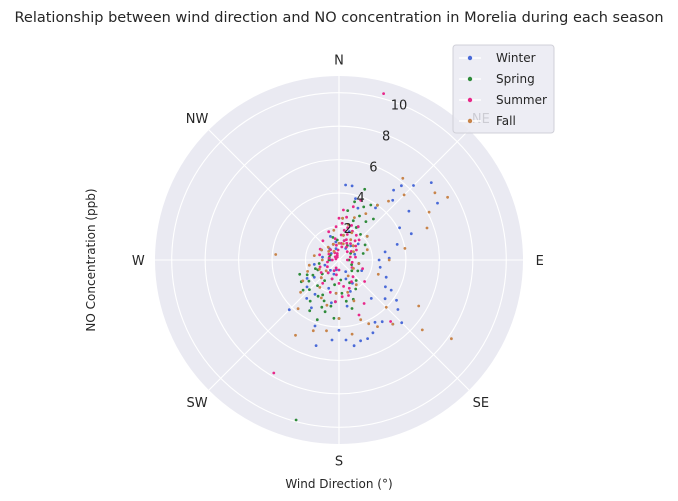 This screenshot has width=678, height=501. What do you see at coordinates (373, 167) in the screenshot?
I see `radial-tick-label-2: 6` at bounding box center [373, 167].